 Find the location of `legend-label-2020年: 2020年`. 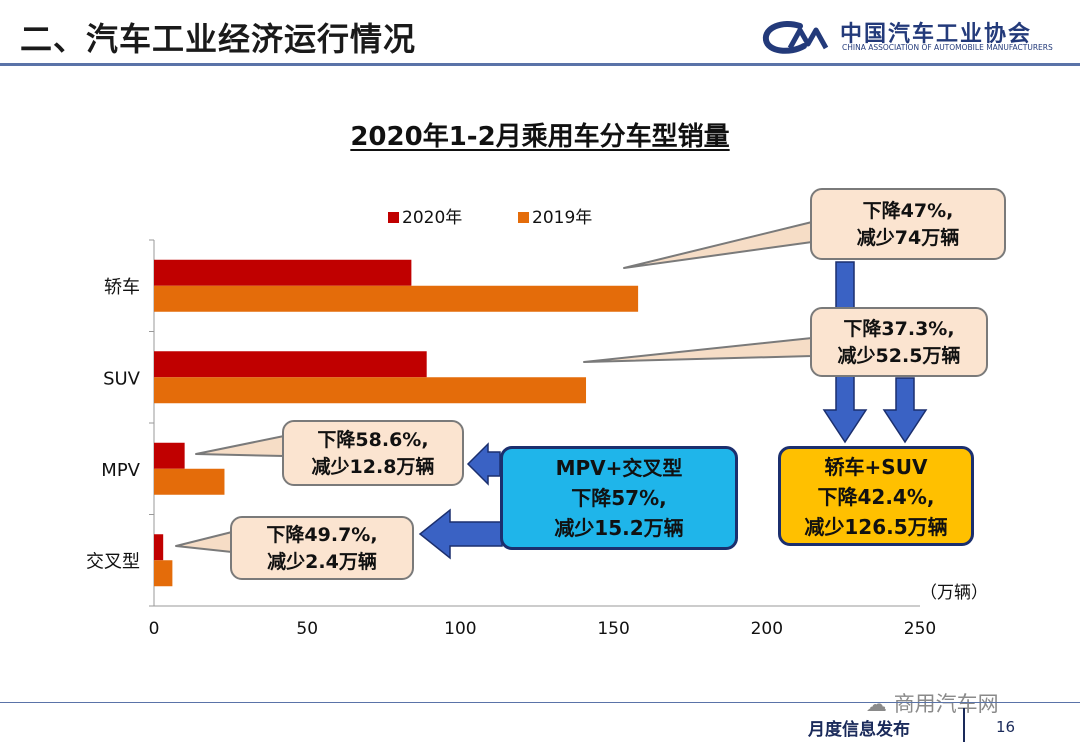

legend-label-2020年: 2020年 is located at coordinates (432, 218).